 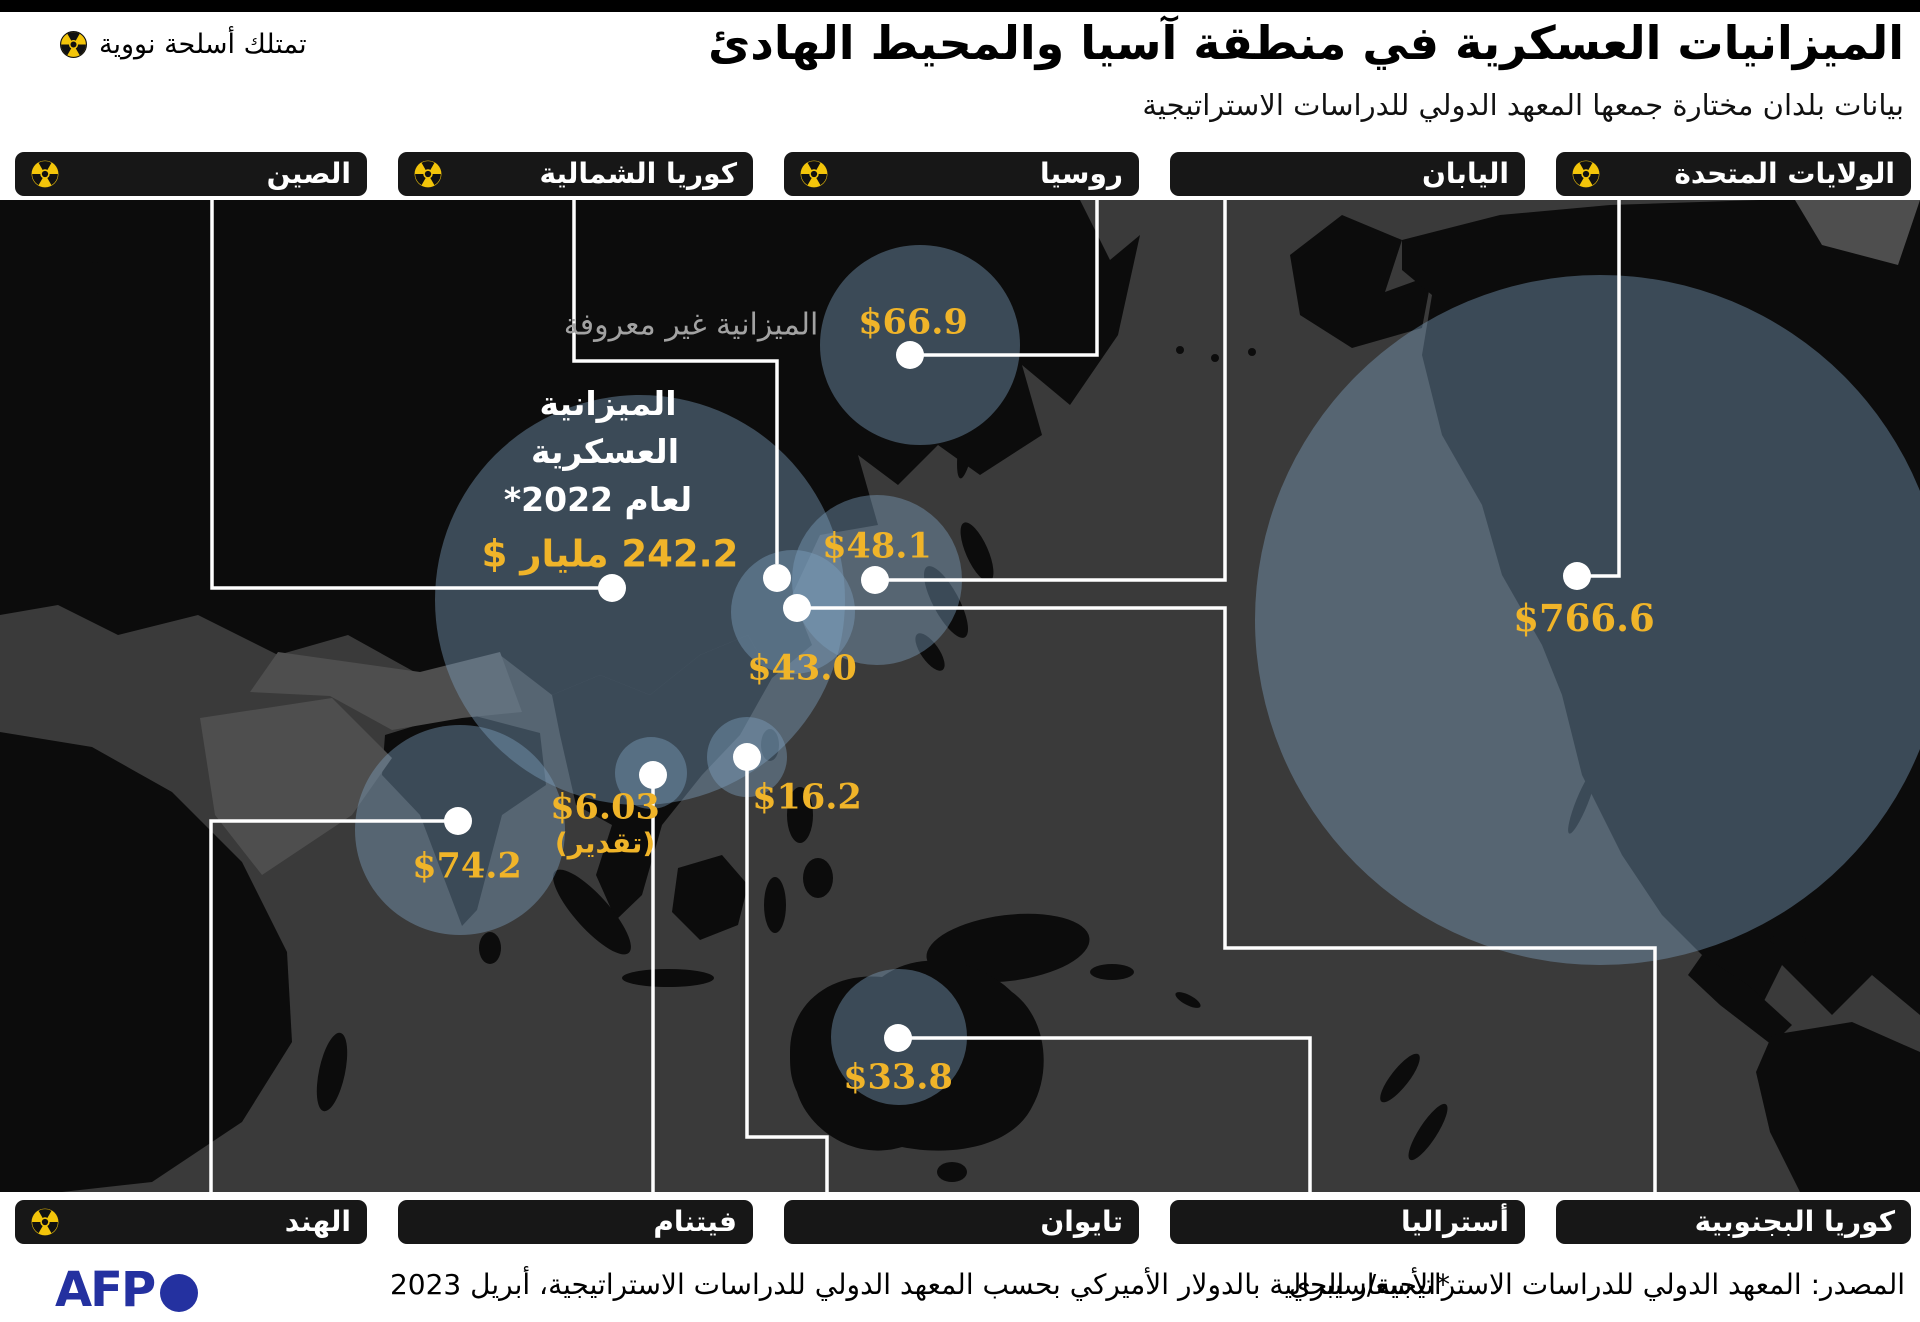 What do you see at coordinates (405, 395) in the screenshot?
I see `leader-china` at bounding box center [405, 395].